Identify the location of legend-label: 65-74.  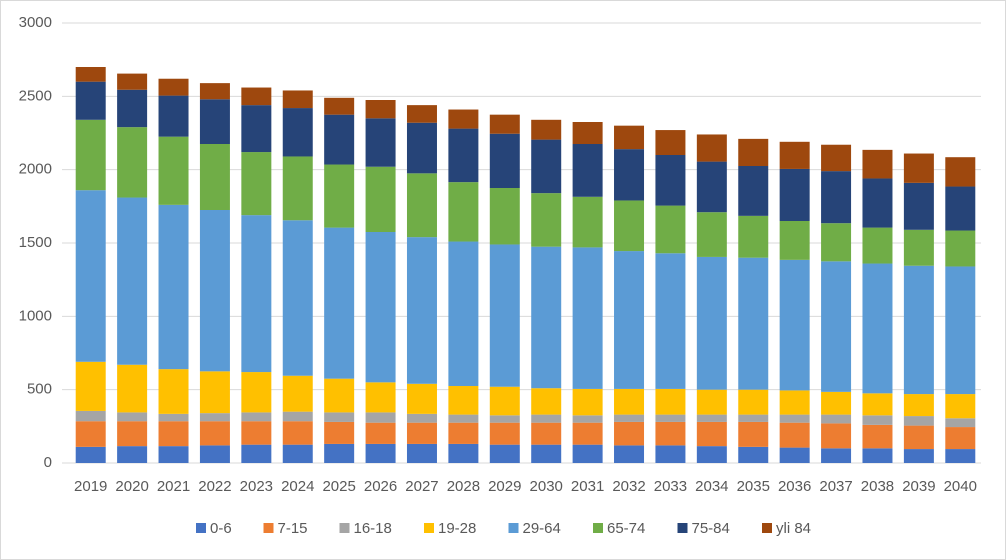
(626, 528).